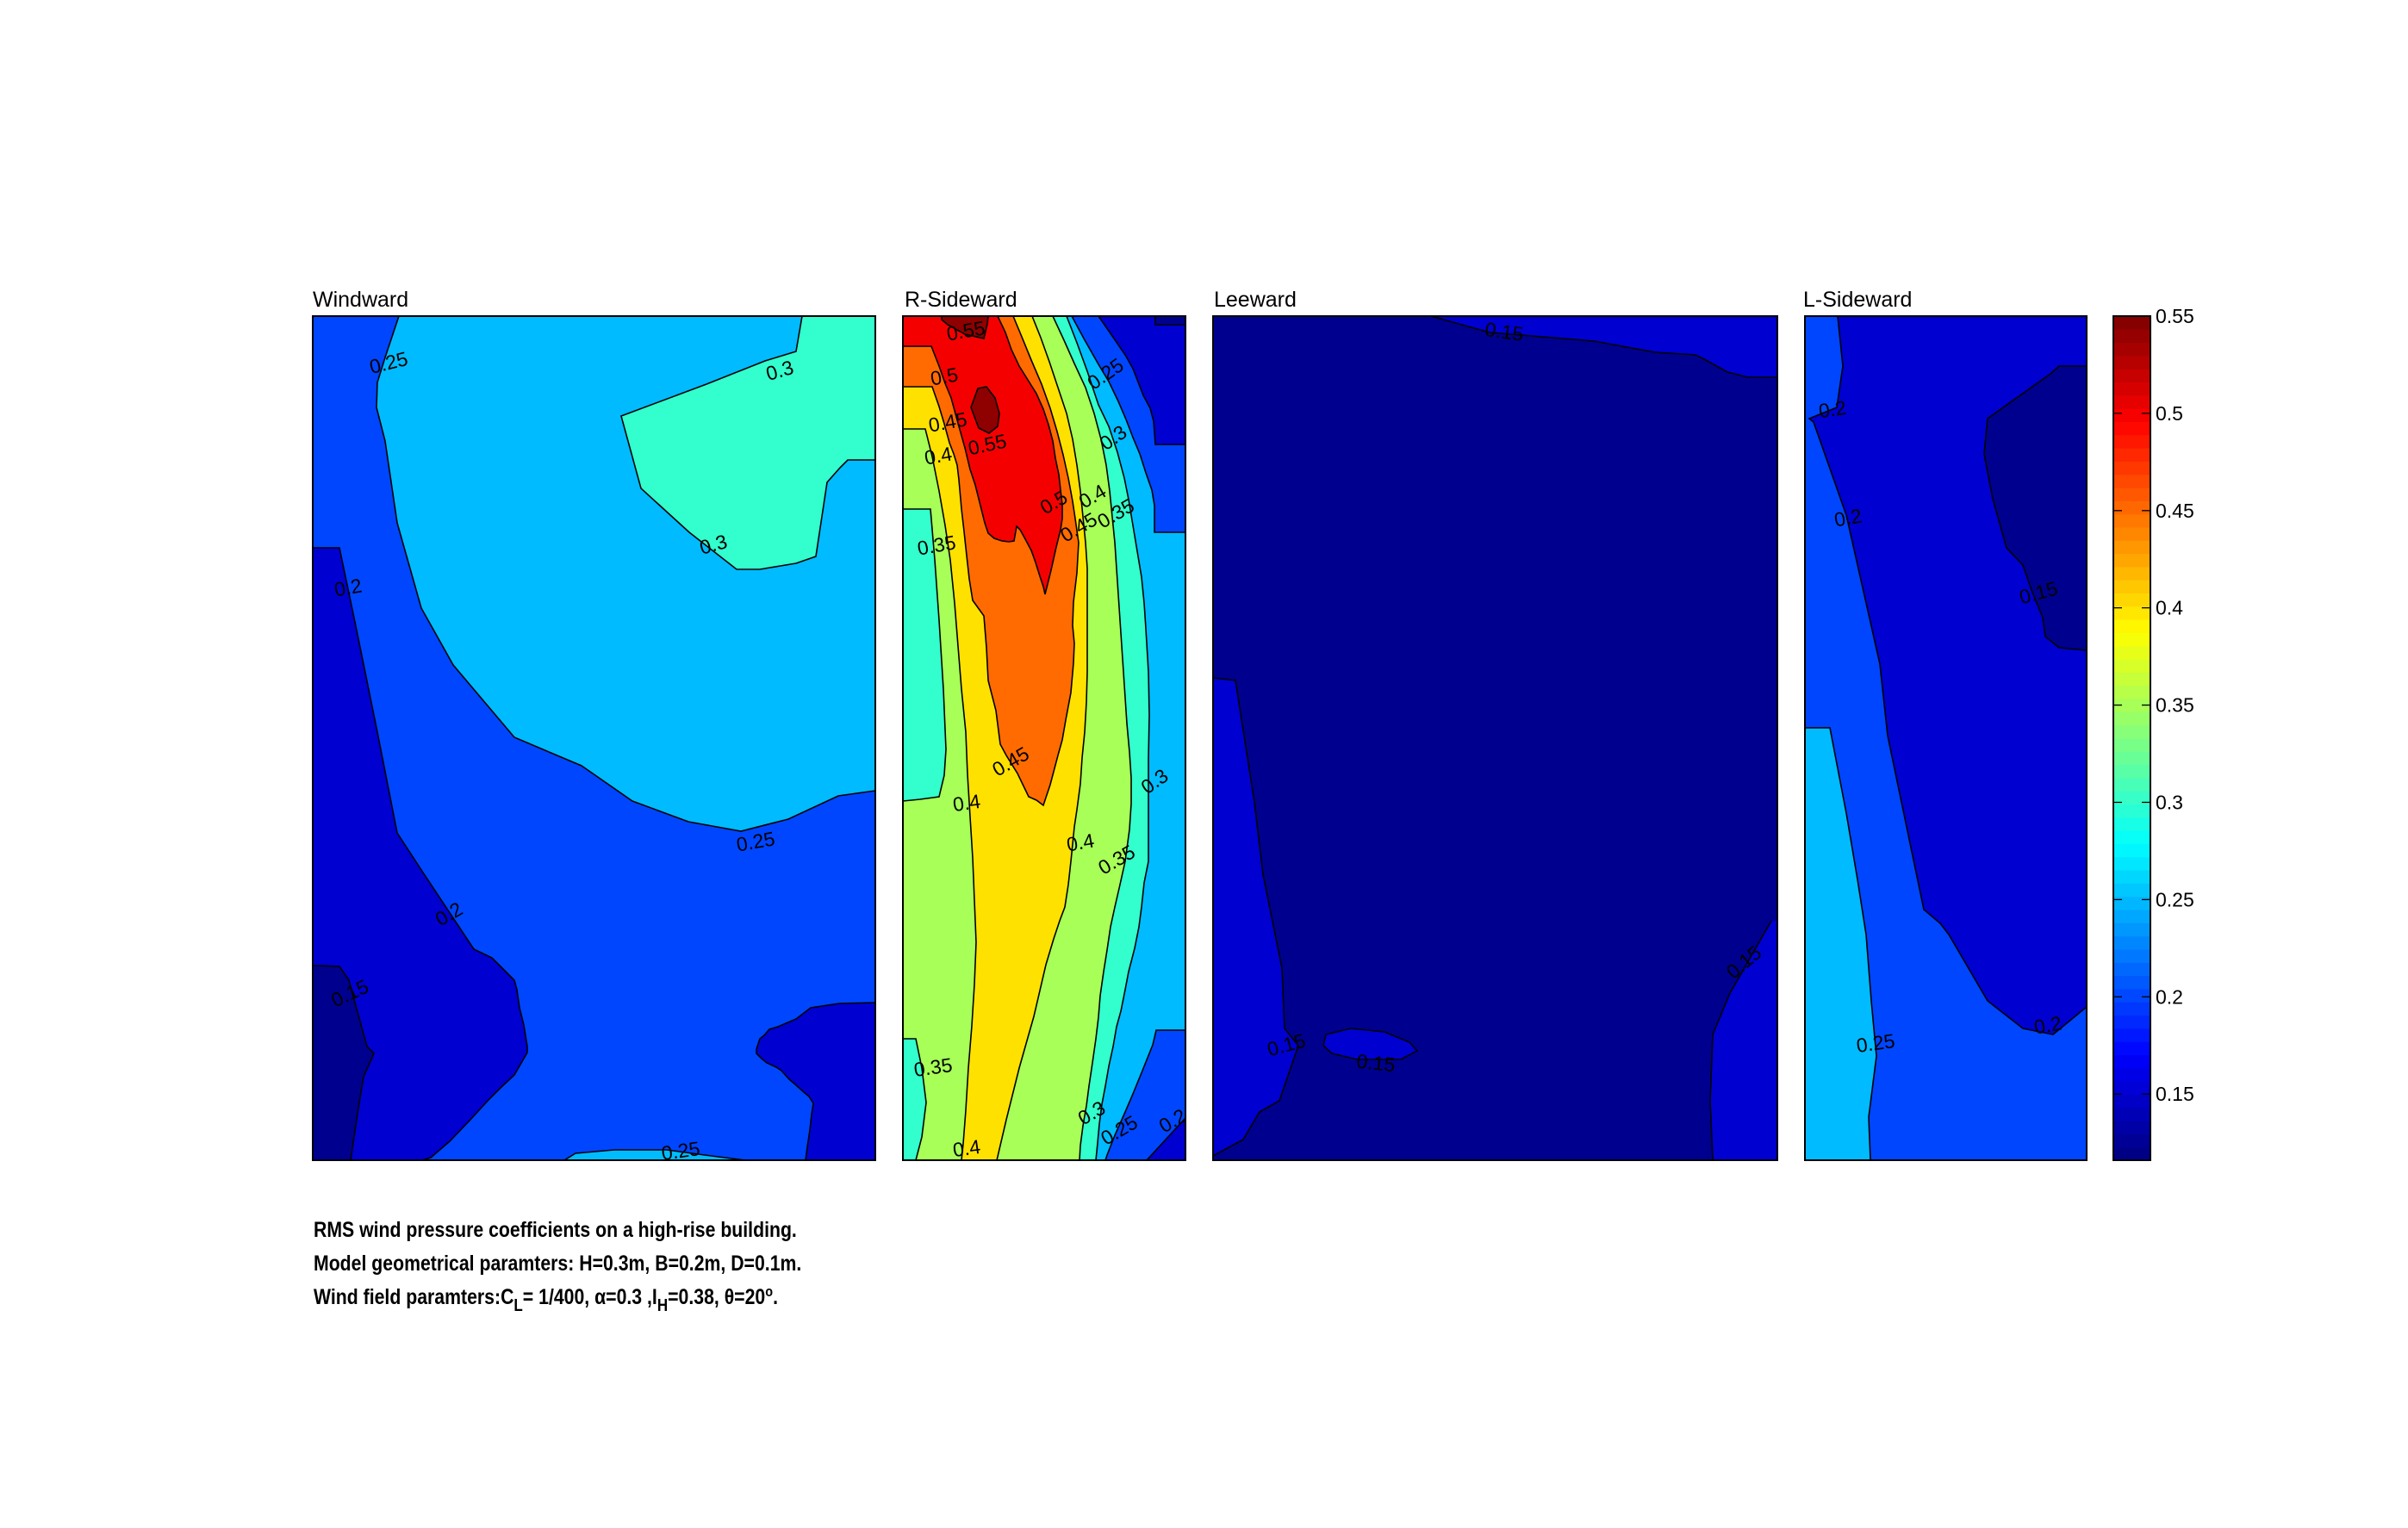 This screenshot has height=1528, width=2408. I want to click on svg-text: Leeward, so click(1256, 300).